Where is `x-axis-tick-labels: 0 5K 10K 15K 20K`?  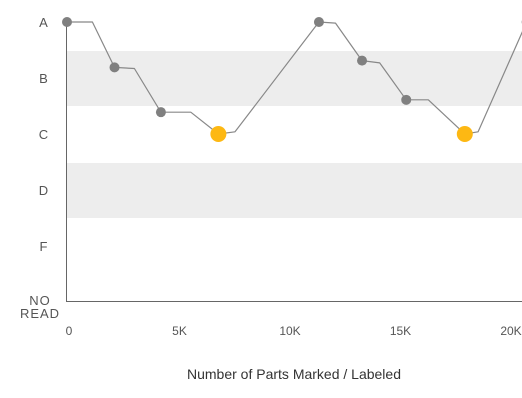
x-axis-tick-labels: 0 5K 10K 15K 20K is located at coordinates (294, 331).